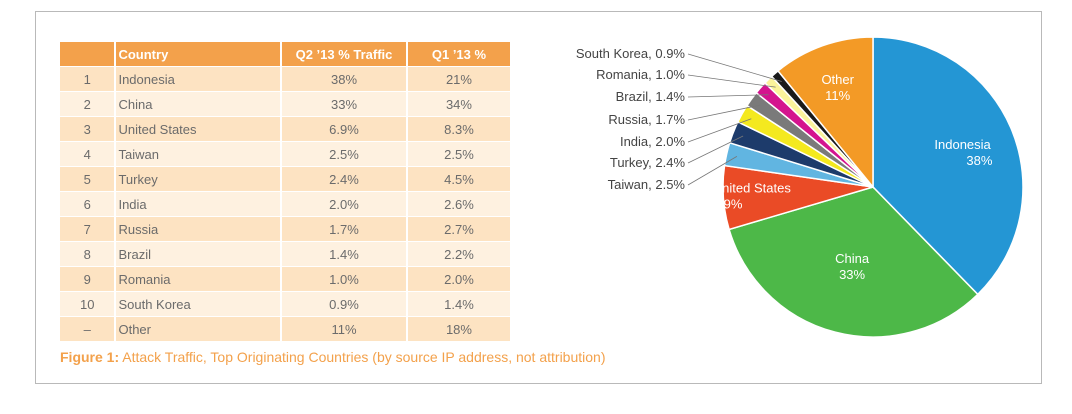  What do you see at coordinates (199, 328) in the screenshot?
I see `country-cell: Other` at bounding box center [199, 328].